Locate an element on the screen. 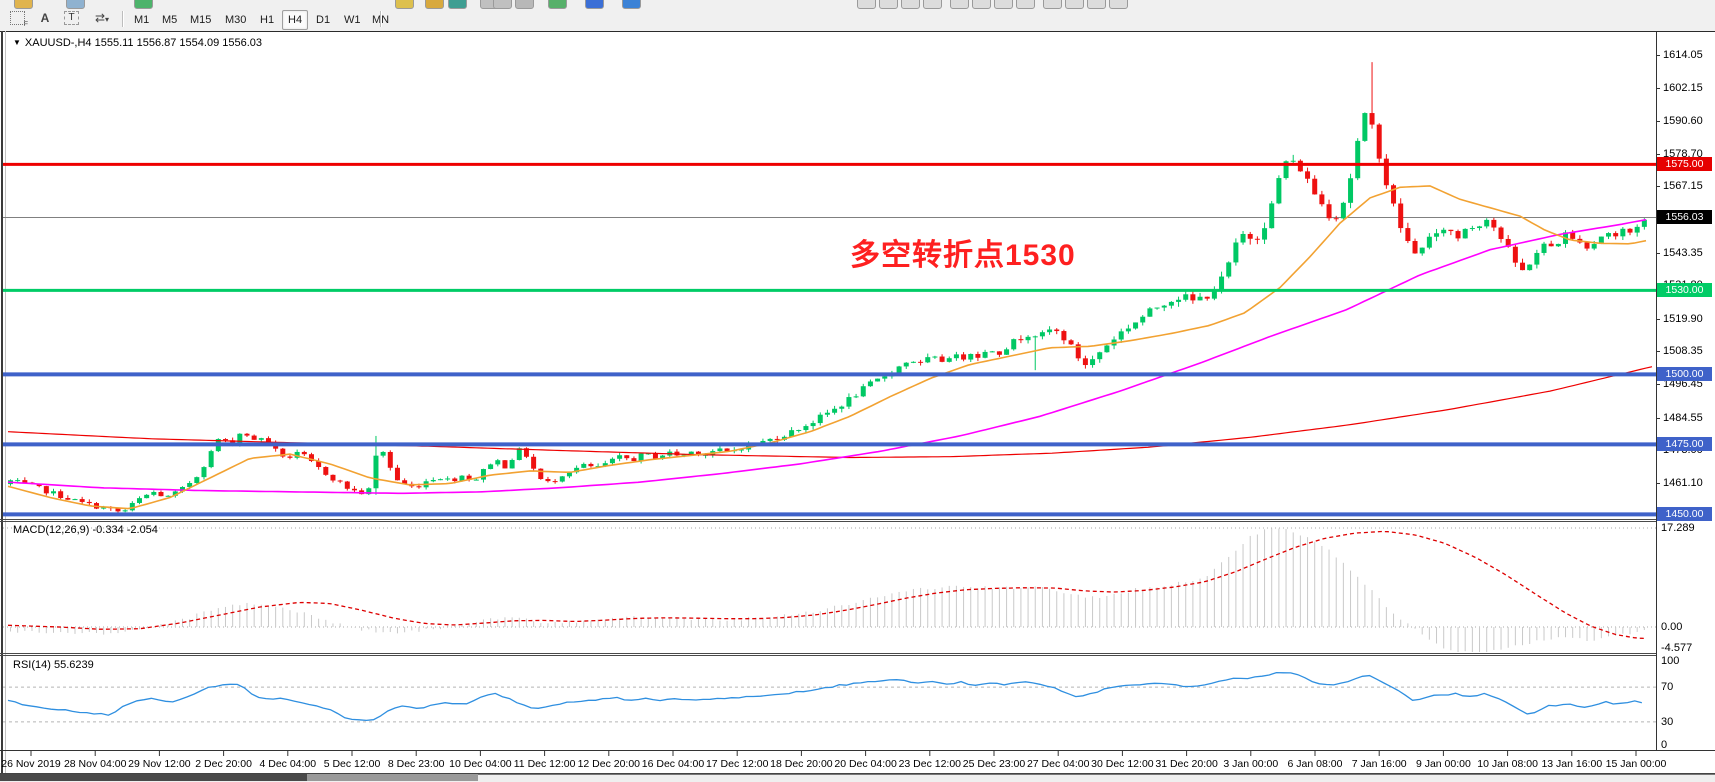 The image size is (1715, 782). time-label: 10 Dec 04:00 is located at coordinates (480, 764).